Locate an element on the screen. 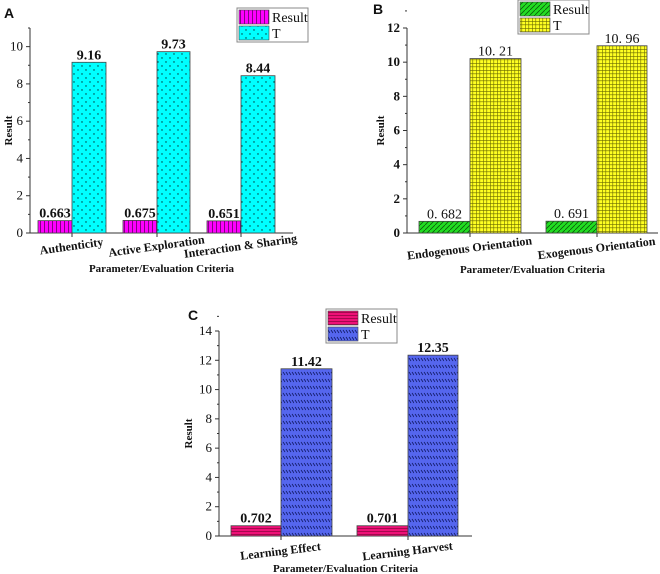 The image size is (660, 574). x-axis-title-b: Parameter/Evaluation Criteria is located at coordinates (533, 270).